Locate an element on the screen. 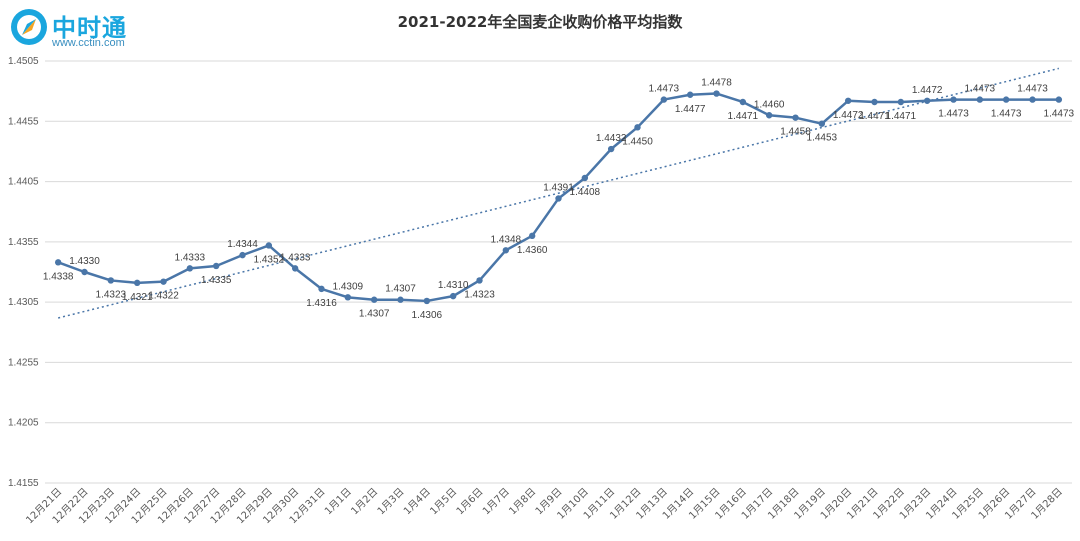 The image size is (1080, 541). data-label: 1.4408 is located at coordinates (585, 192).